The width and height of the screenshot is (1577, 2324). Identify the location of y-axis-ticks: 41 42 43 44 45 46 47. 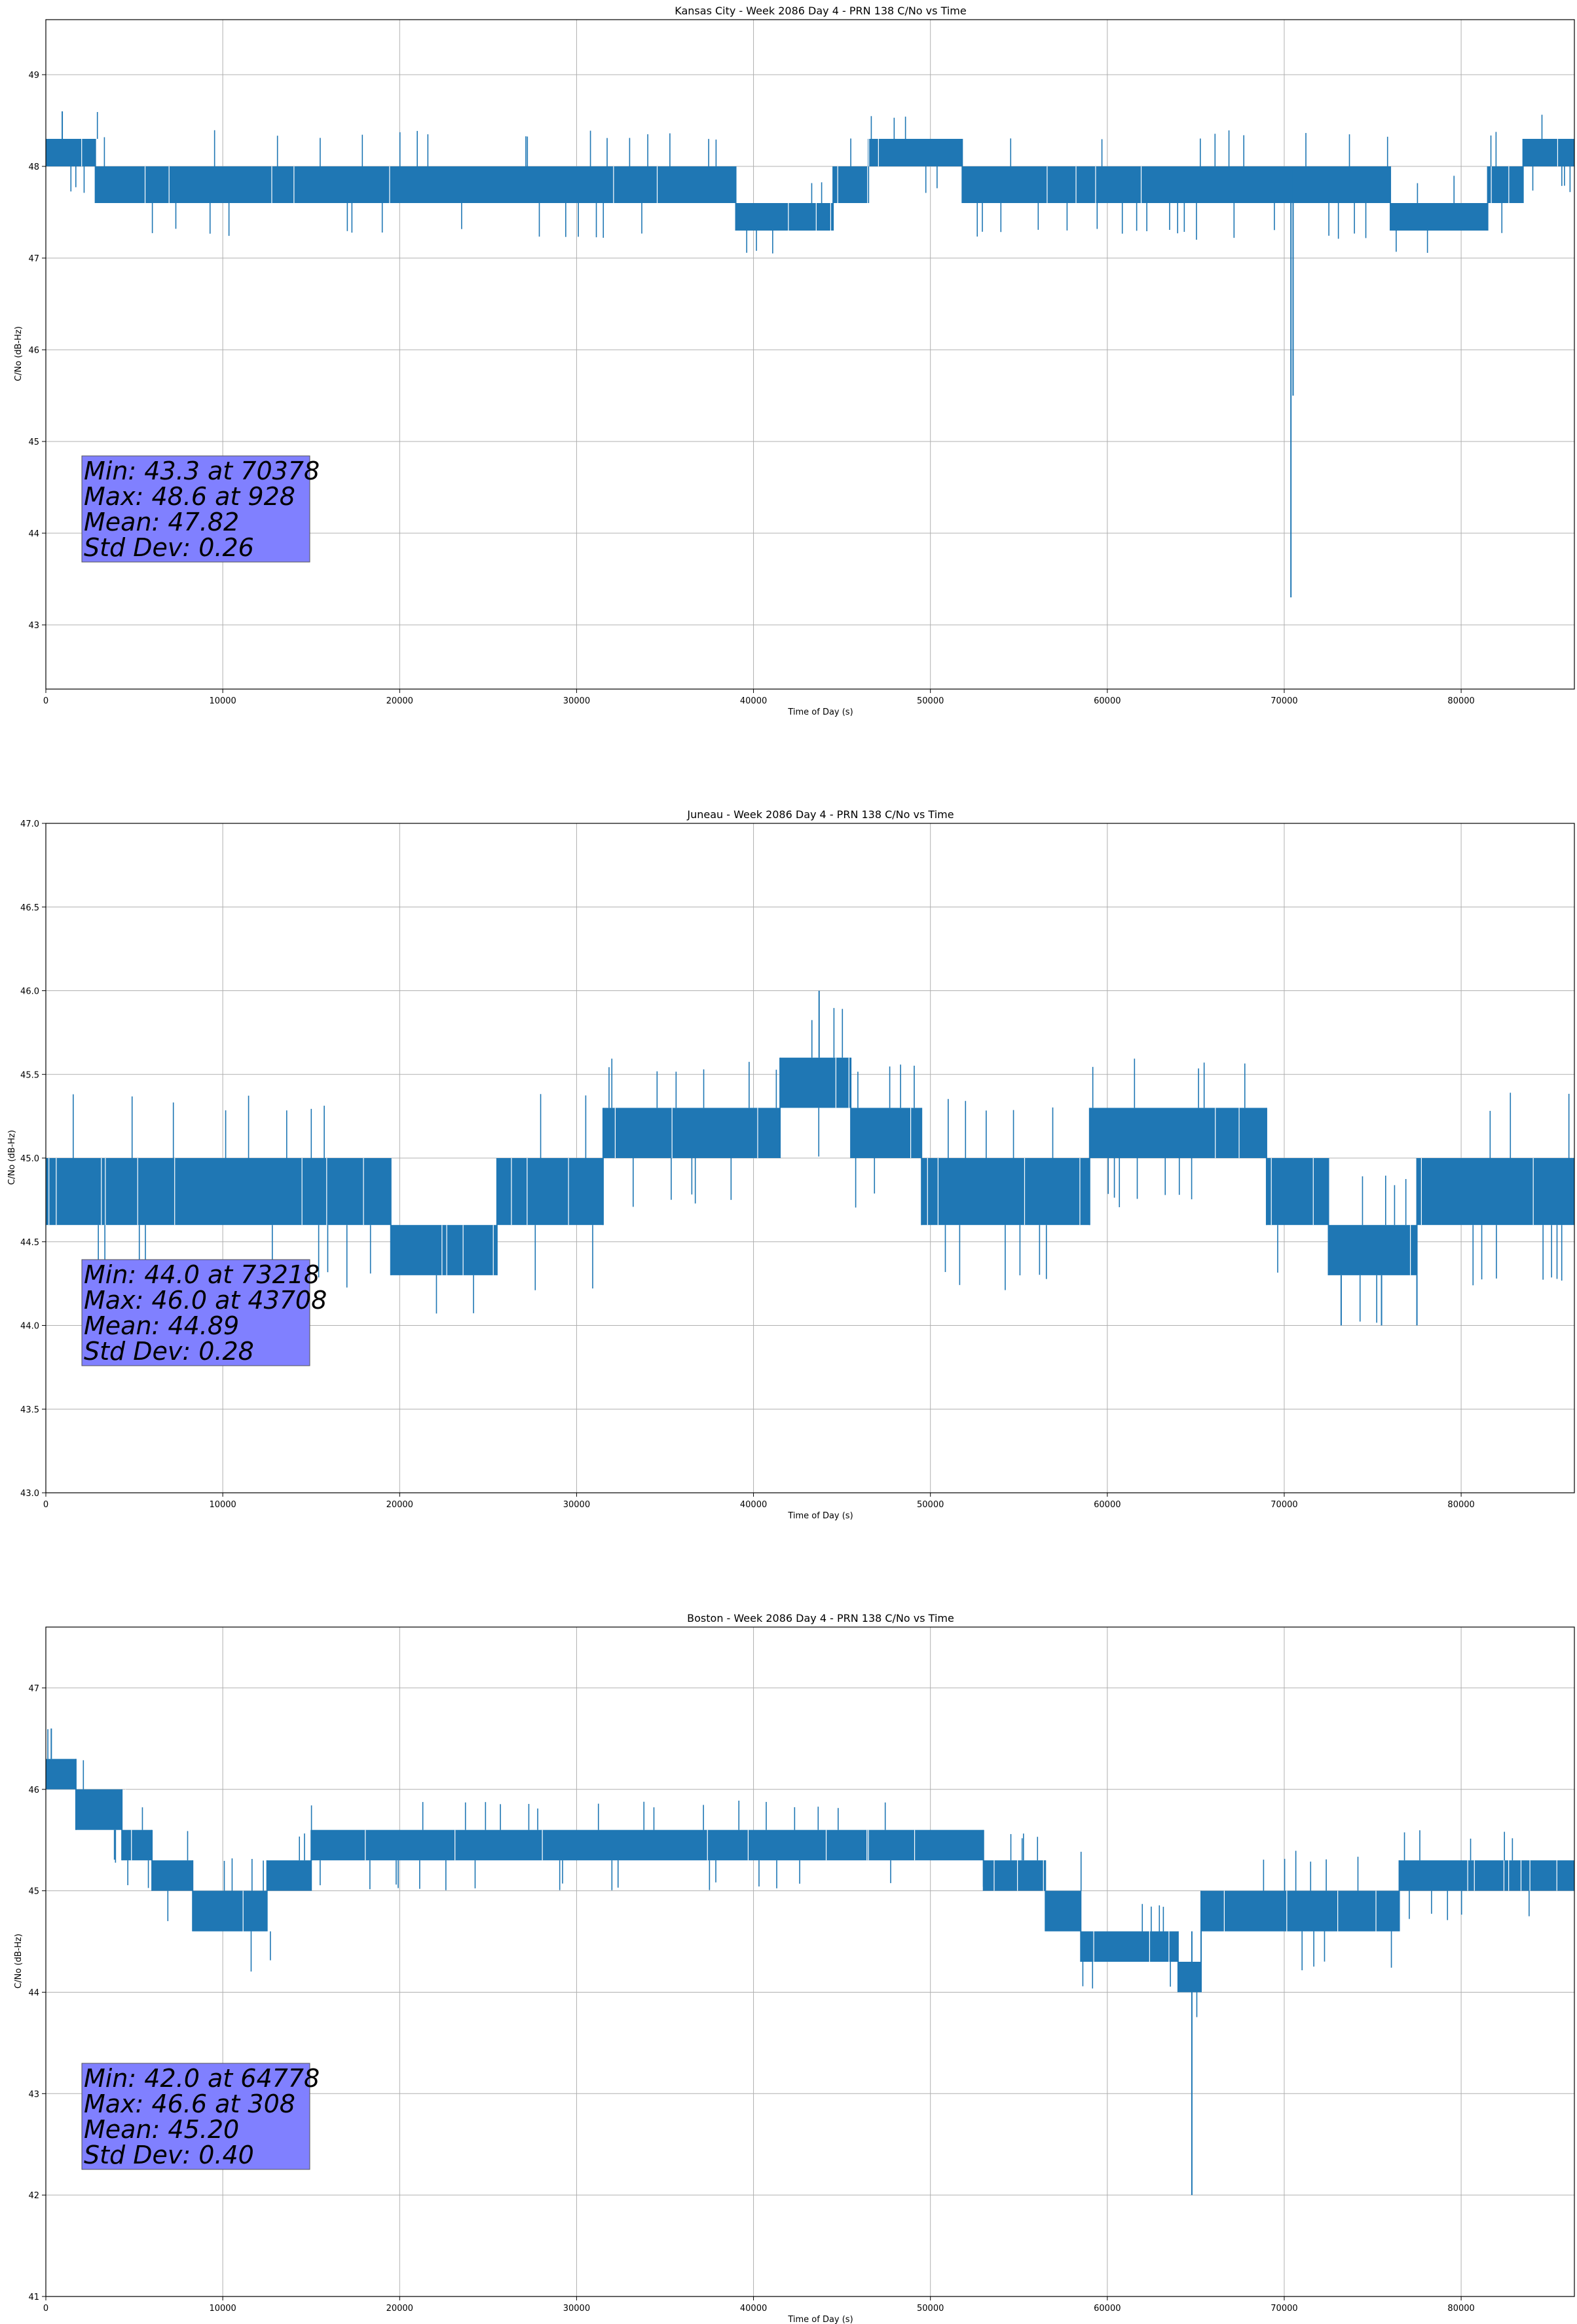
(37, 1993).